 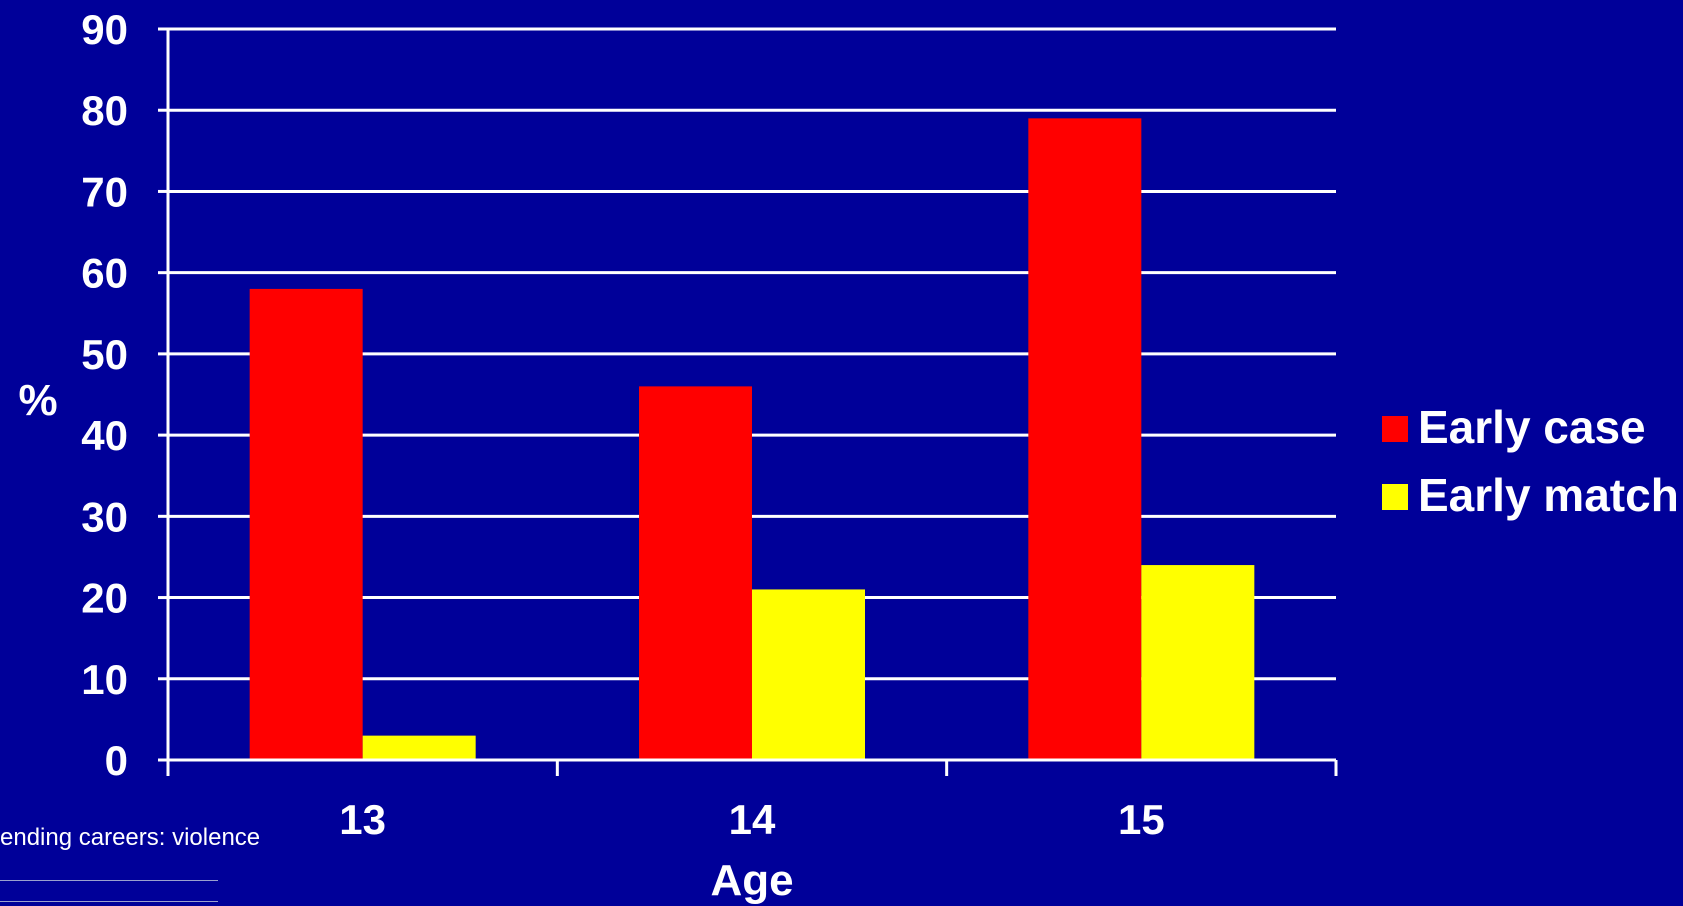 I want to click on legend-label-early-match: Early match, so click(x=1548, y=495).